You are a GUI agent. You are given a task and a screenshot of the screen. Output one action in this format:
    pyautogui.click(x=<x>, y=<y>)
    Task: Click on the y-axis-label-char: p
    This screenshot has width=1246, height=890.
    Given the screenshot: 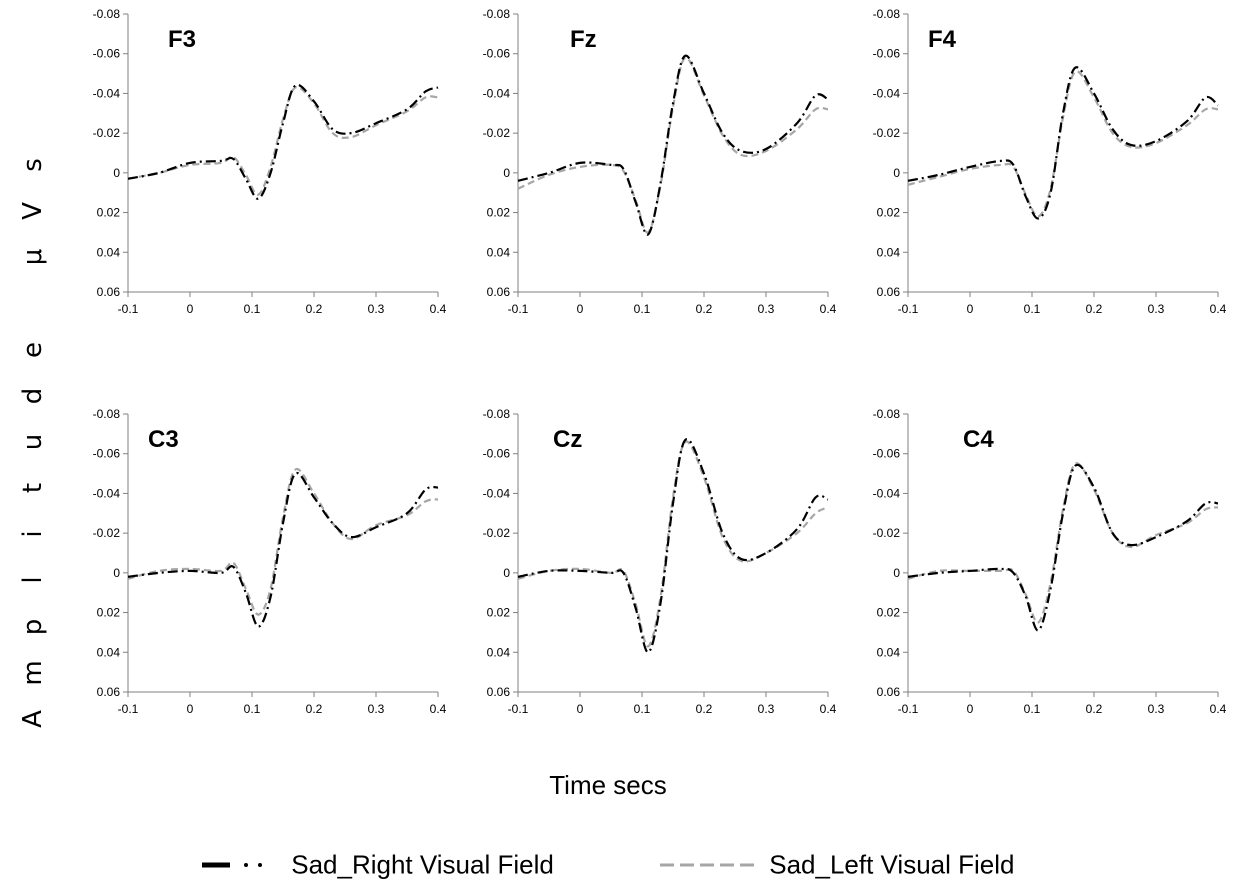 What is the action you would take?
    pyautogui.click(x=33, y=626)
    